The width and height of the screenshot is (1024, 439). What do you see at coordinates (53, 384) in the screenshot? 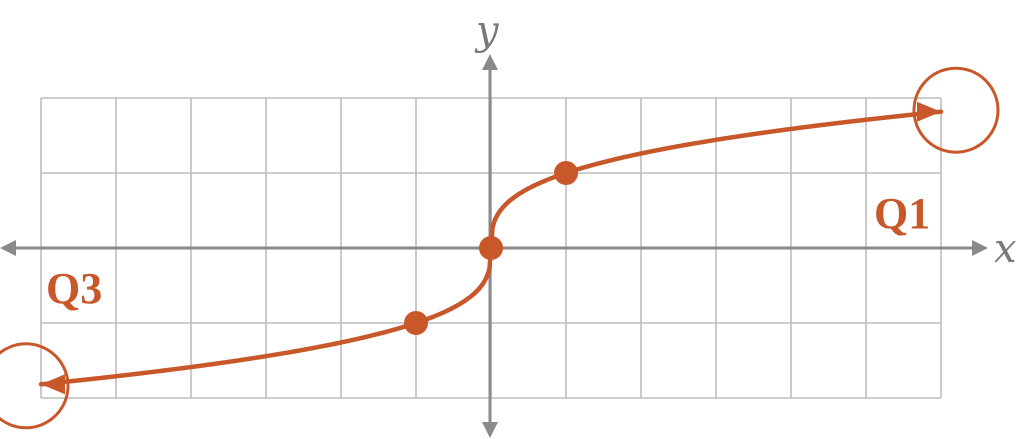
I see `curve-left-arrowhead` at bounding box center [53, 384].